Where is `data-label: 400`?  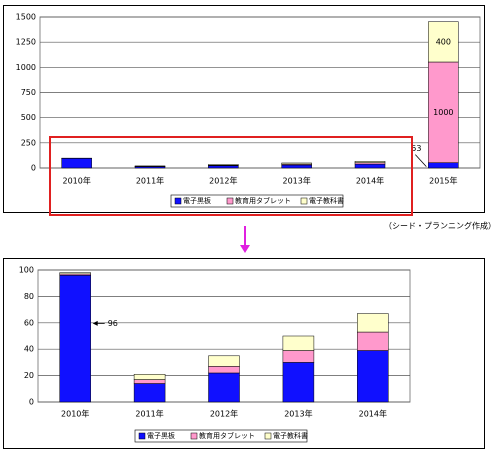 data-label: 400 is located at coordinates (443, 41).